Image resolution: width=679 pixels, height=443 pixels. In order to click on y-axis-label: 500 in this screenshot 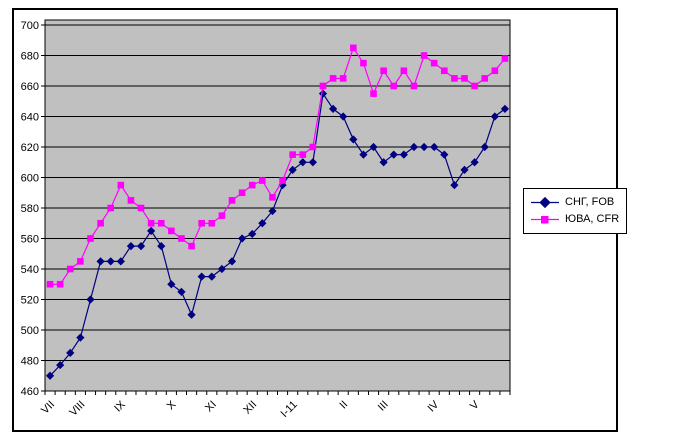, I will do `click(30, 331)`.